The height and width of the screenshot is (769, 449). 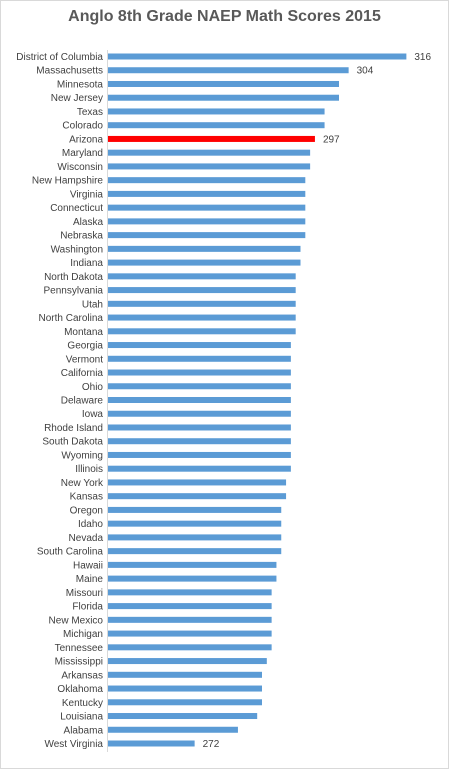 What do you see at coordinates (80, 167) in the screenshot?
I see `category-label-wisconsin: Wisconsin` at bounding box center [80, 167].